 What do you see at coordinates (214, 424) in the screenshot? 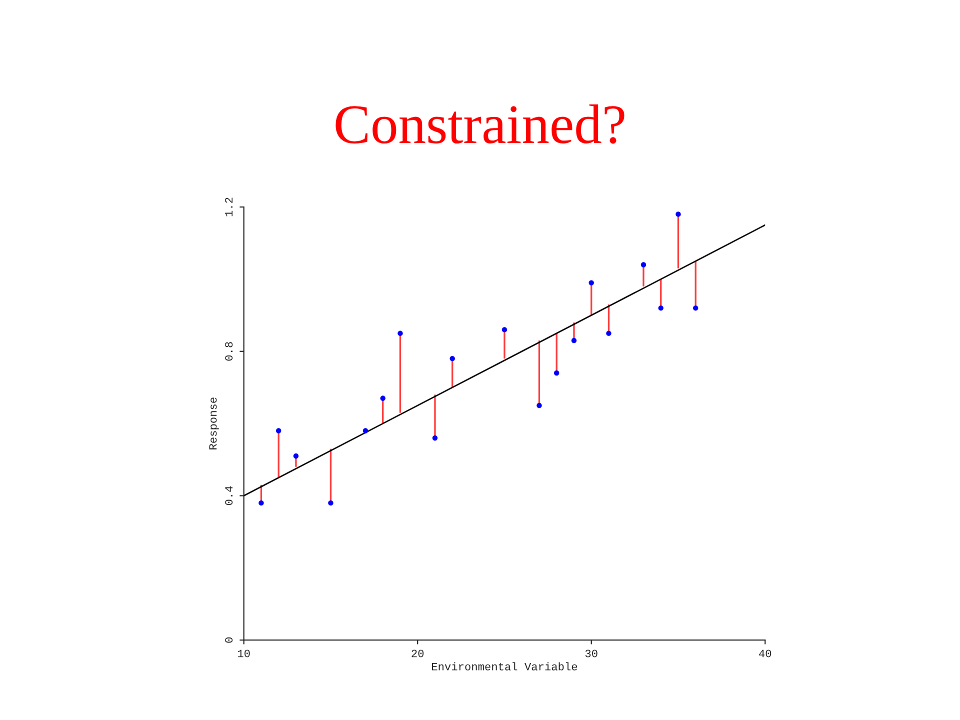
I see `y-axis-title: Response` at bounding box center [214, 424].